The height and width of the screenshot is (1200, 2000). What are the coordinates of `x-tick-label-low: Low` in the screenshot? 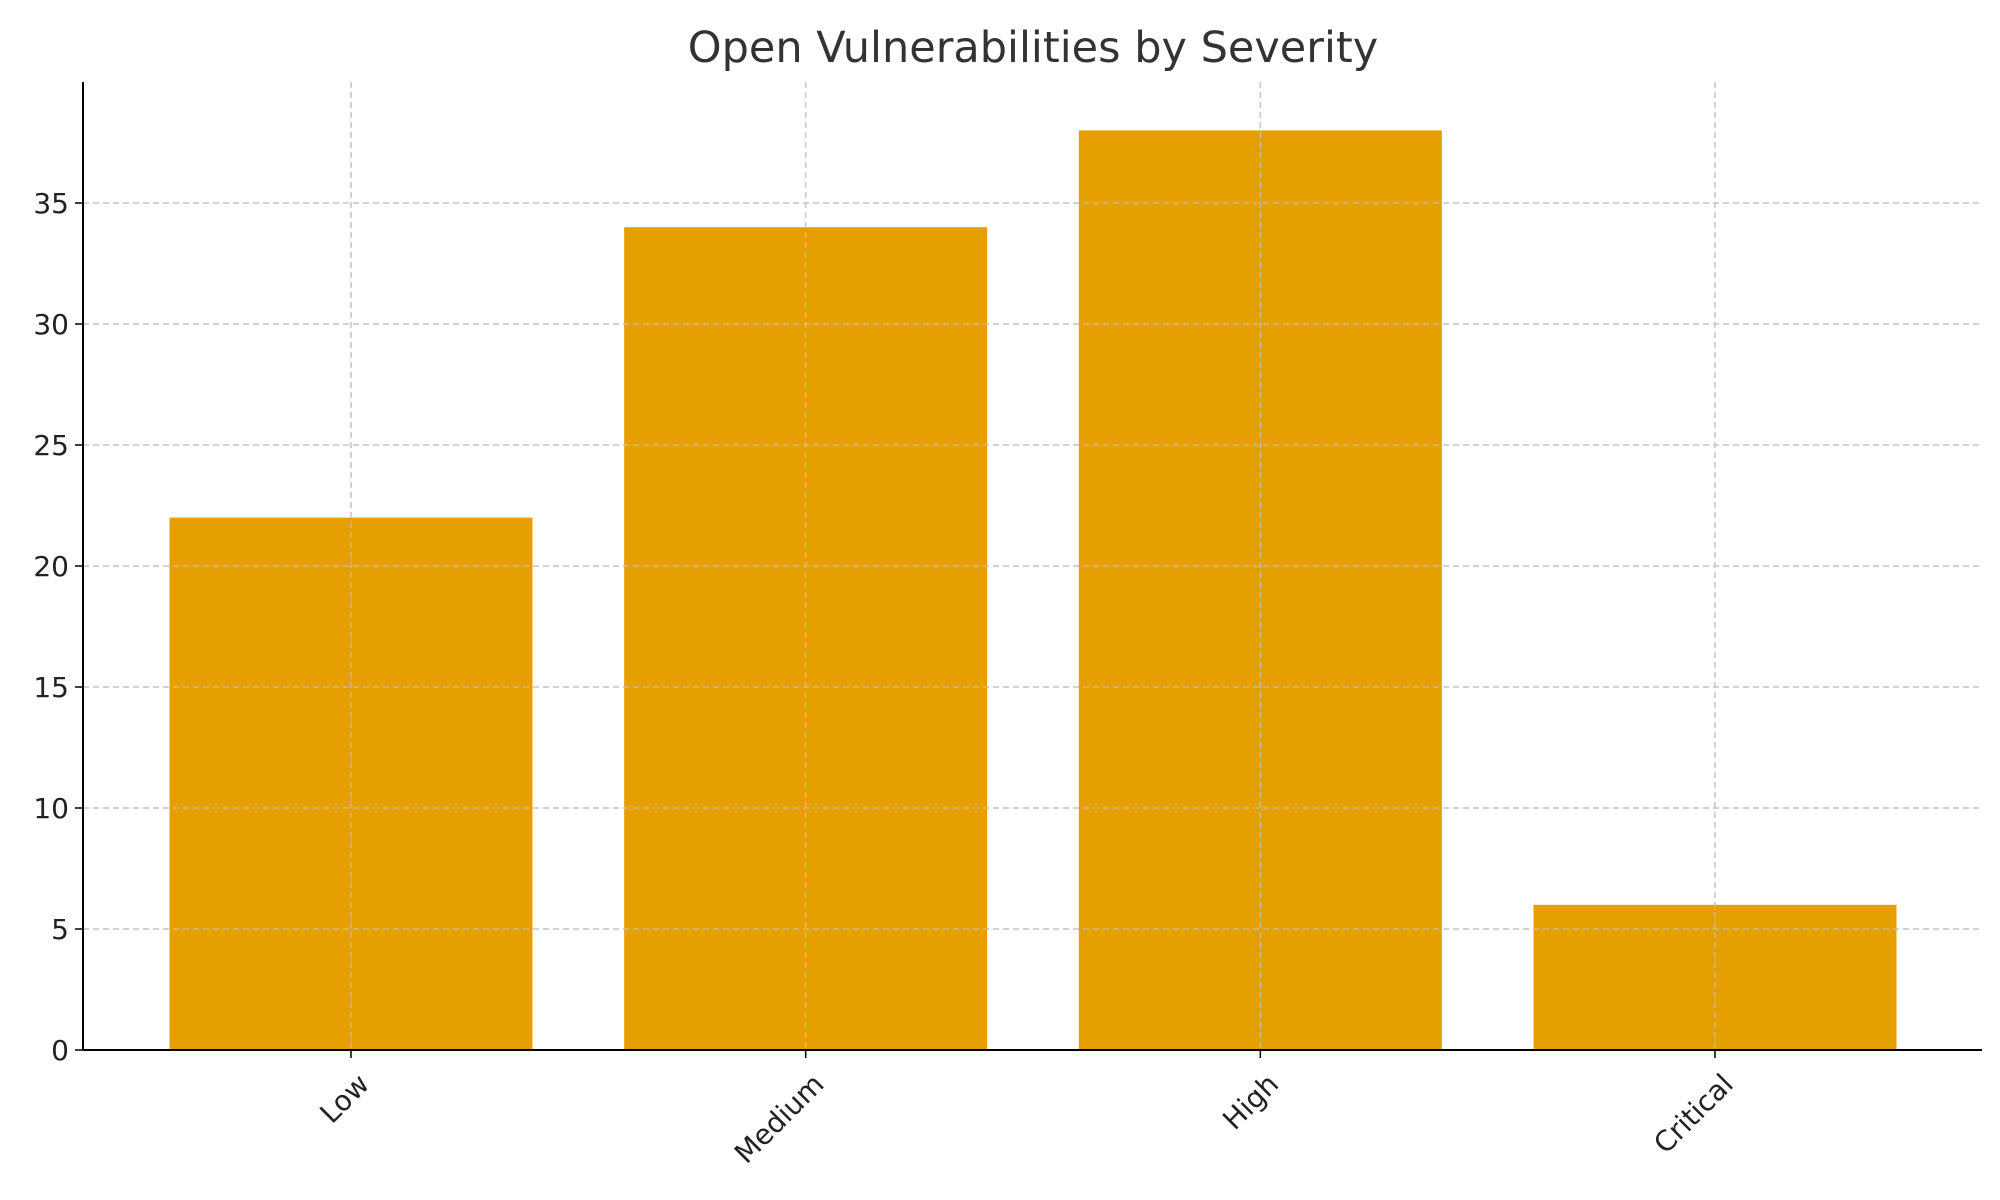 It's located at (344, 1098).